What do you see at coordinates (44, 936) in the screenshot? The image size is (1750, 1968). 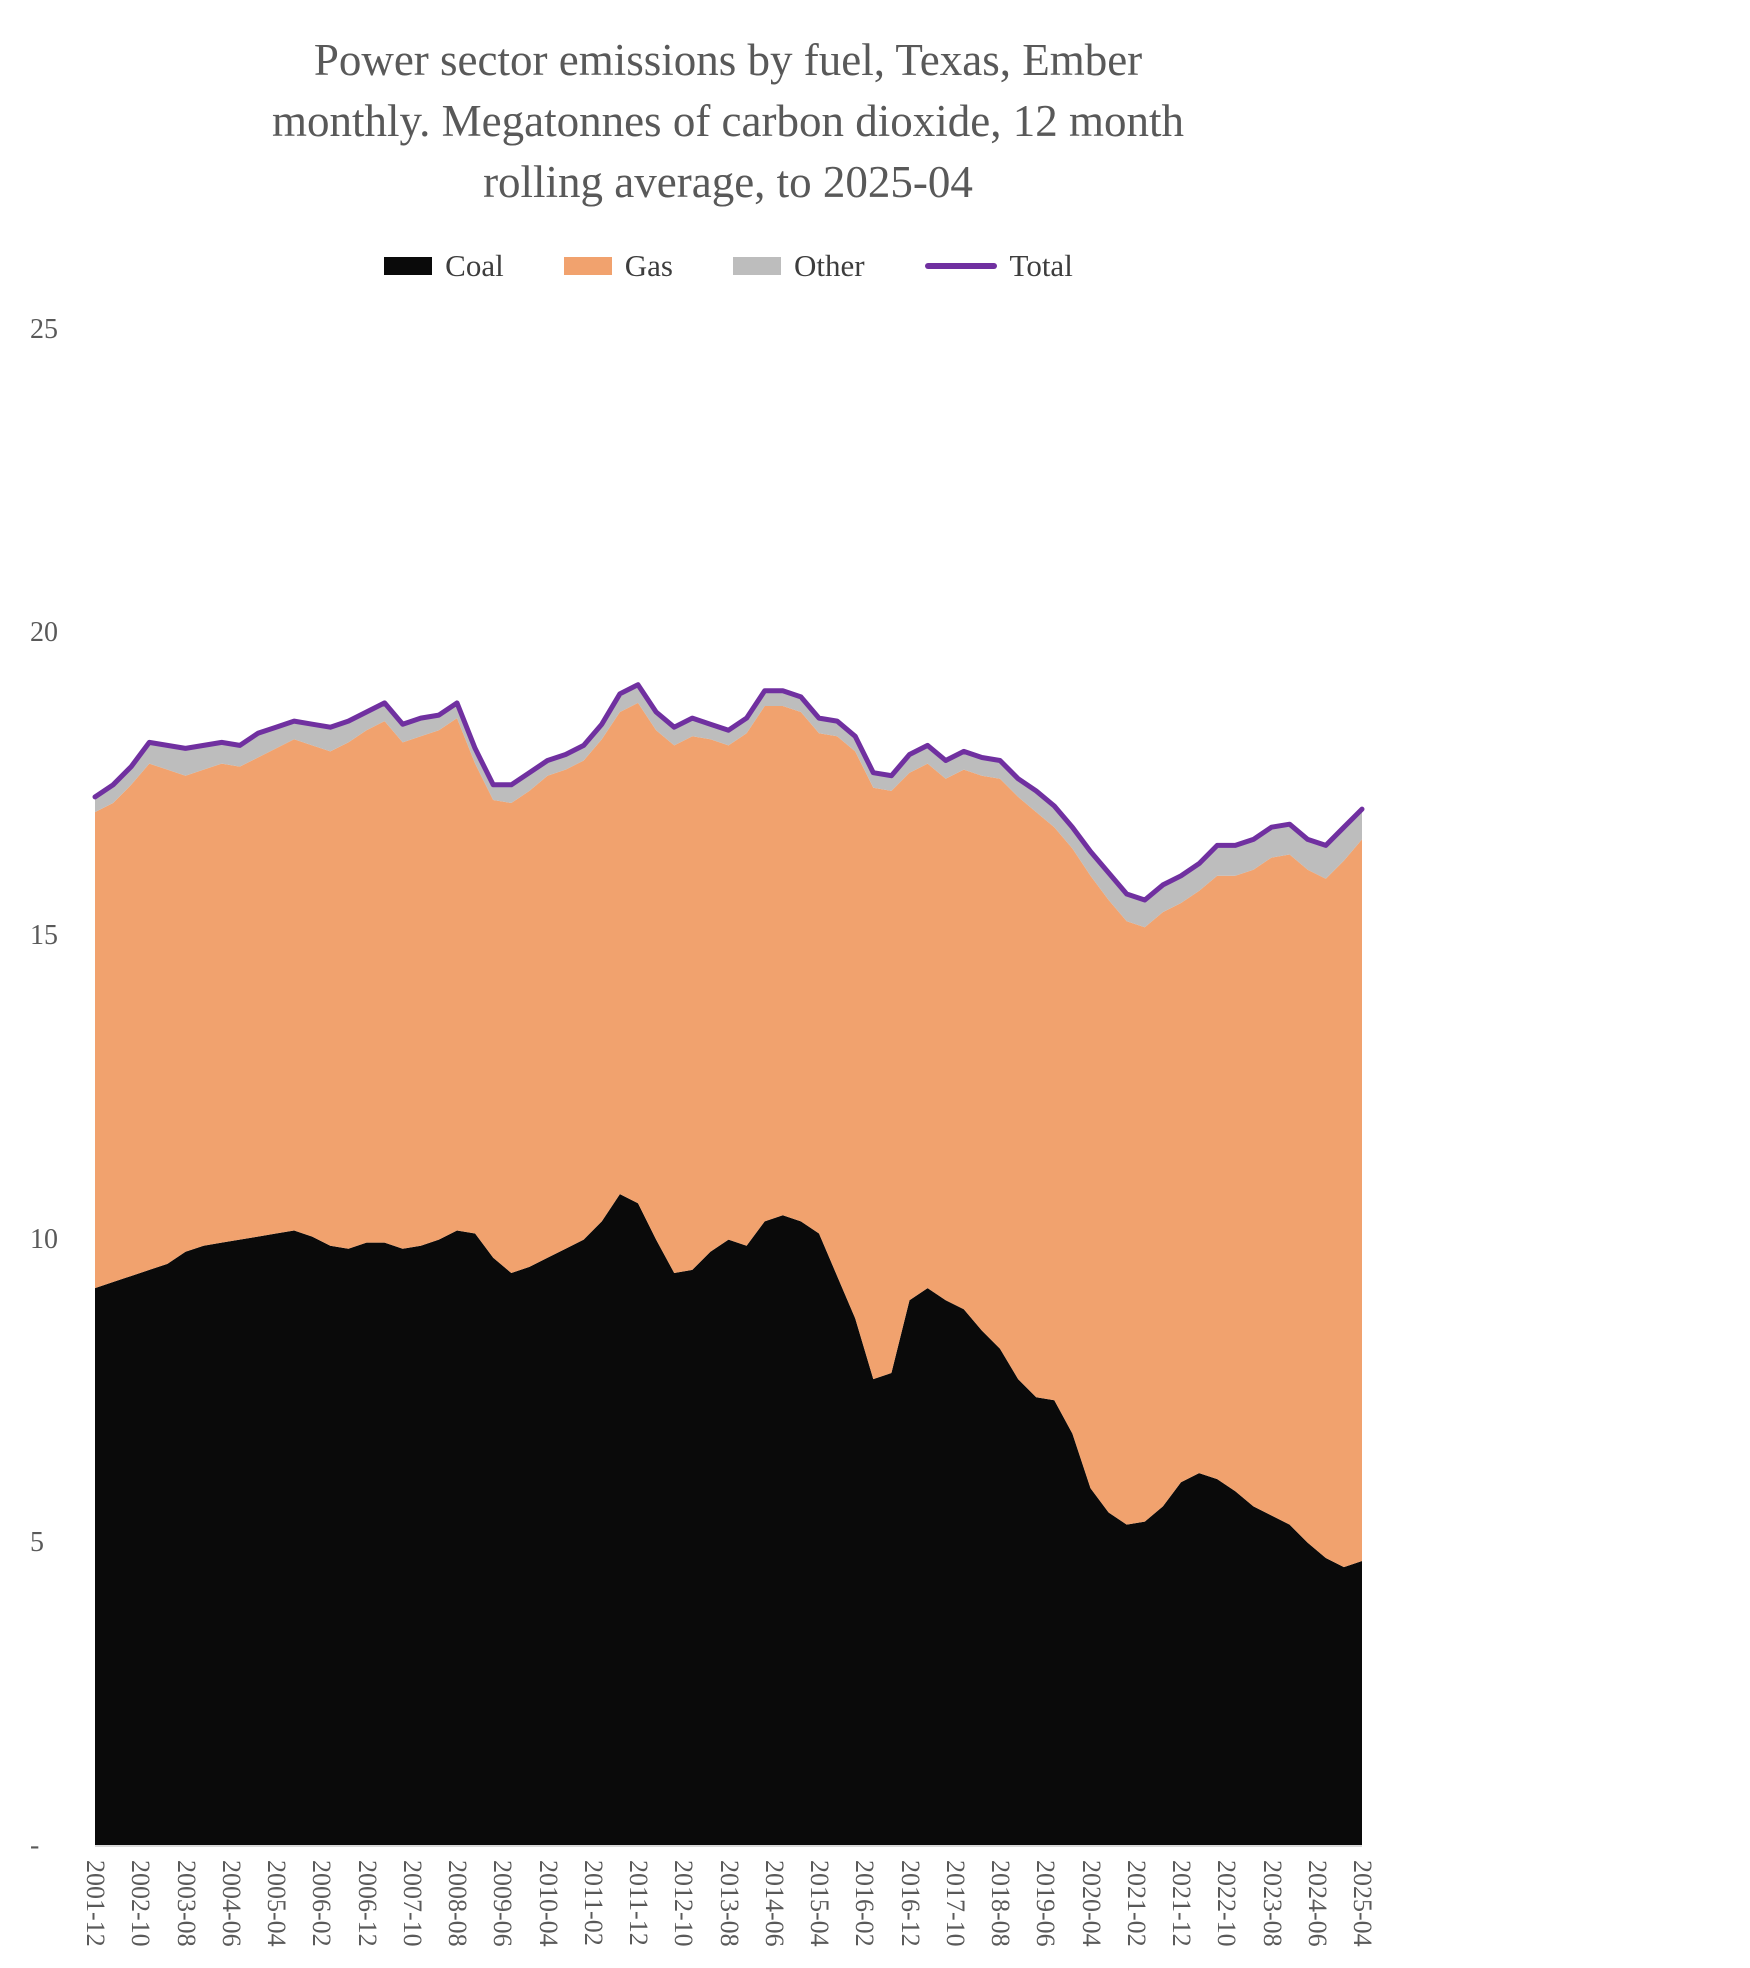 I see `y-tick-label: 15` at bounding box center [44, 936].